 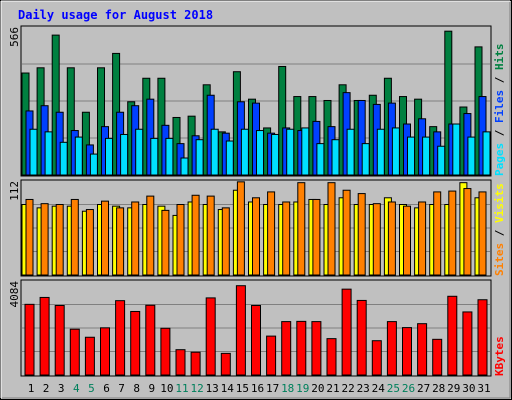 I want to click on day-label: 20, so click(x=317, y=388).